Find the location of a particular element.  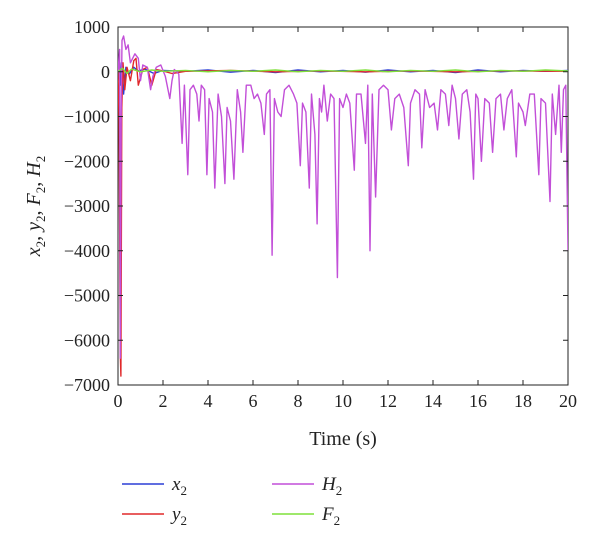

y-tick-label: −5000 is located at coordinates (87, 296).